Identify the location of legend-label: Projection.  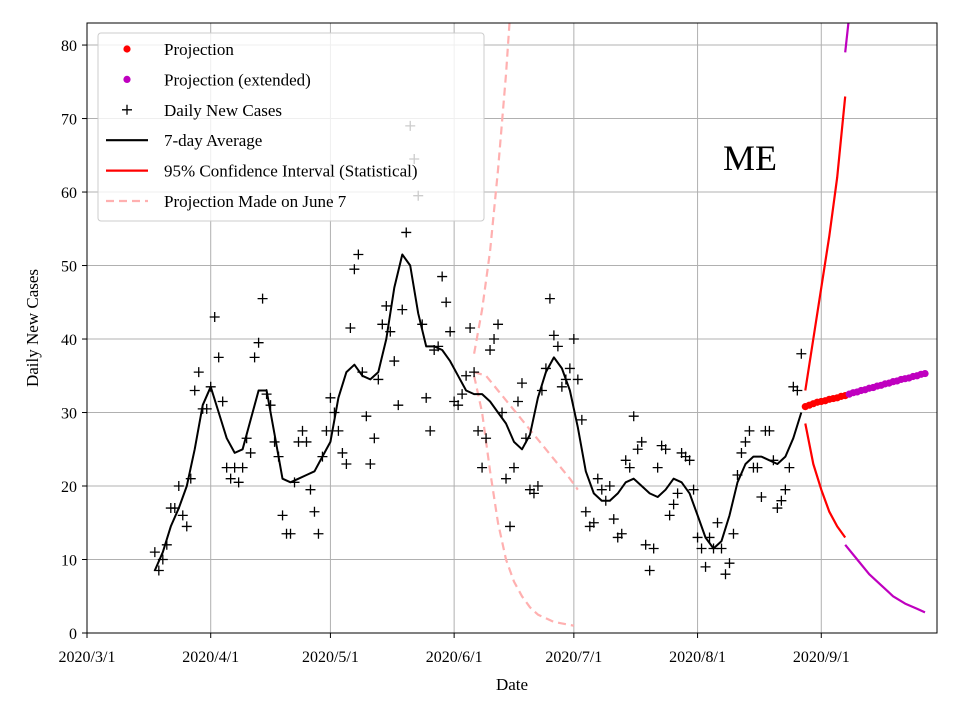
(199, 49).